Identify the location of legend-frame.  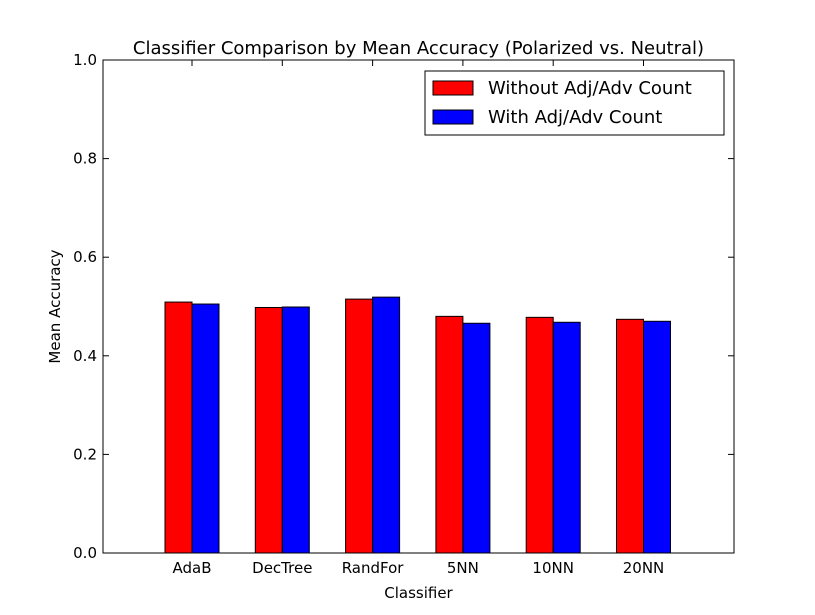
(574, 103).